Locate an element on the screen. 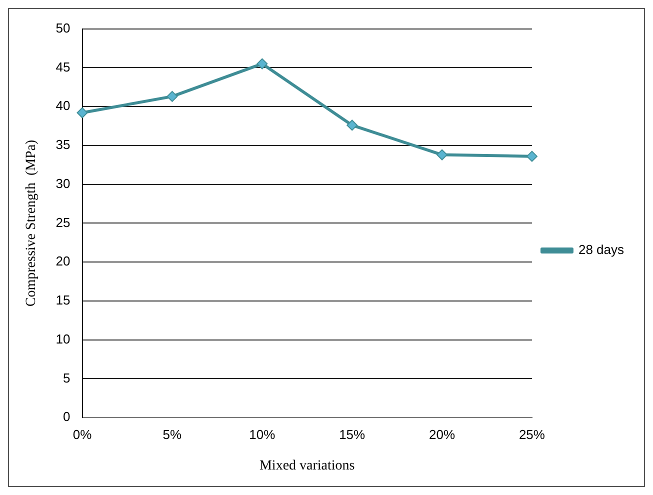 The height and width of the screenshot is (495, 653). y-tick-label: 40 is located at coordinates (63, 106).